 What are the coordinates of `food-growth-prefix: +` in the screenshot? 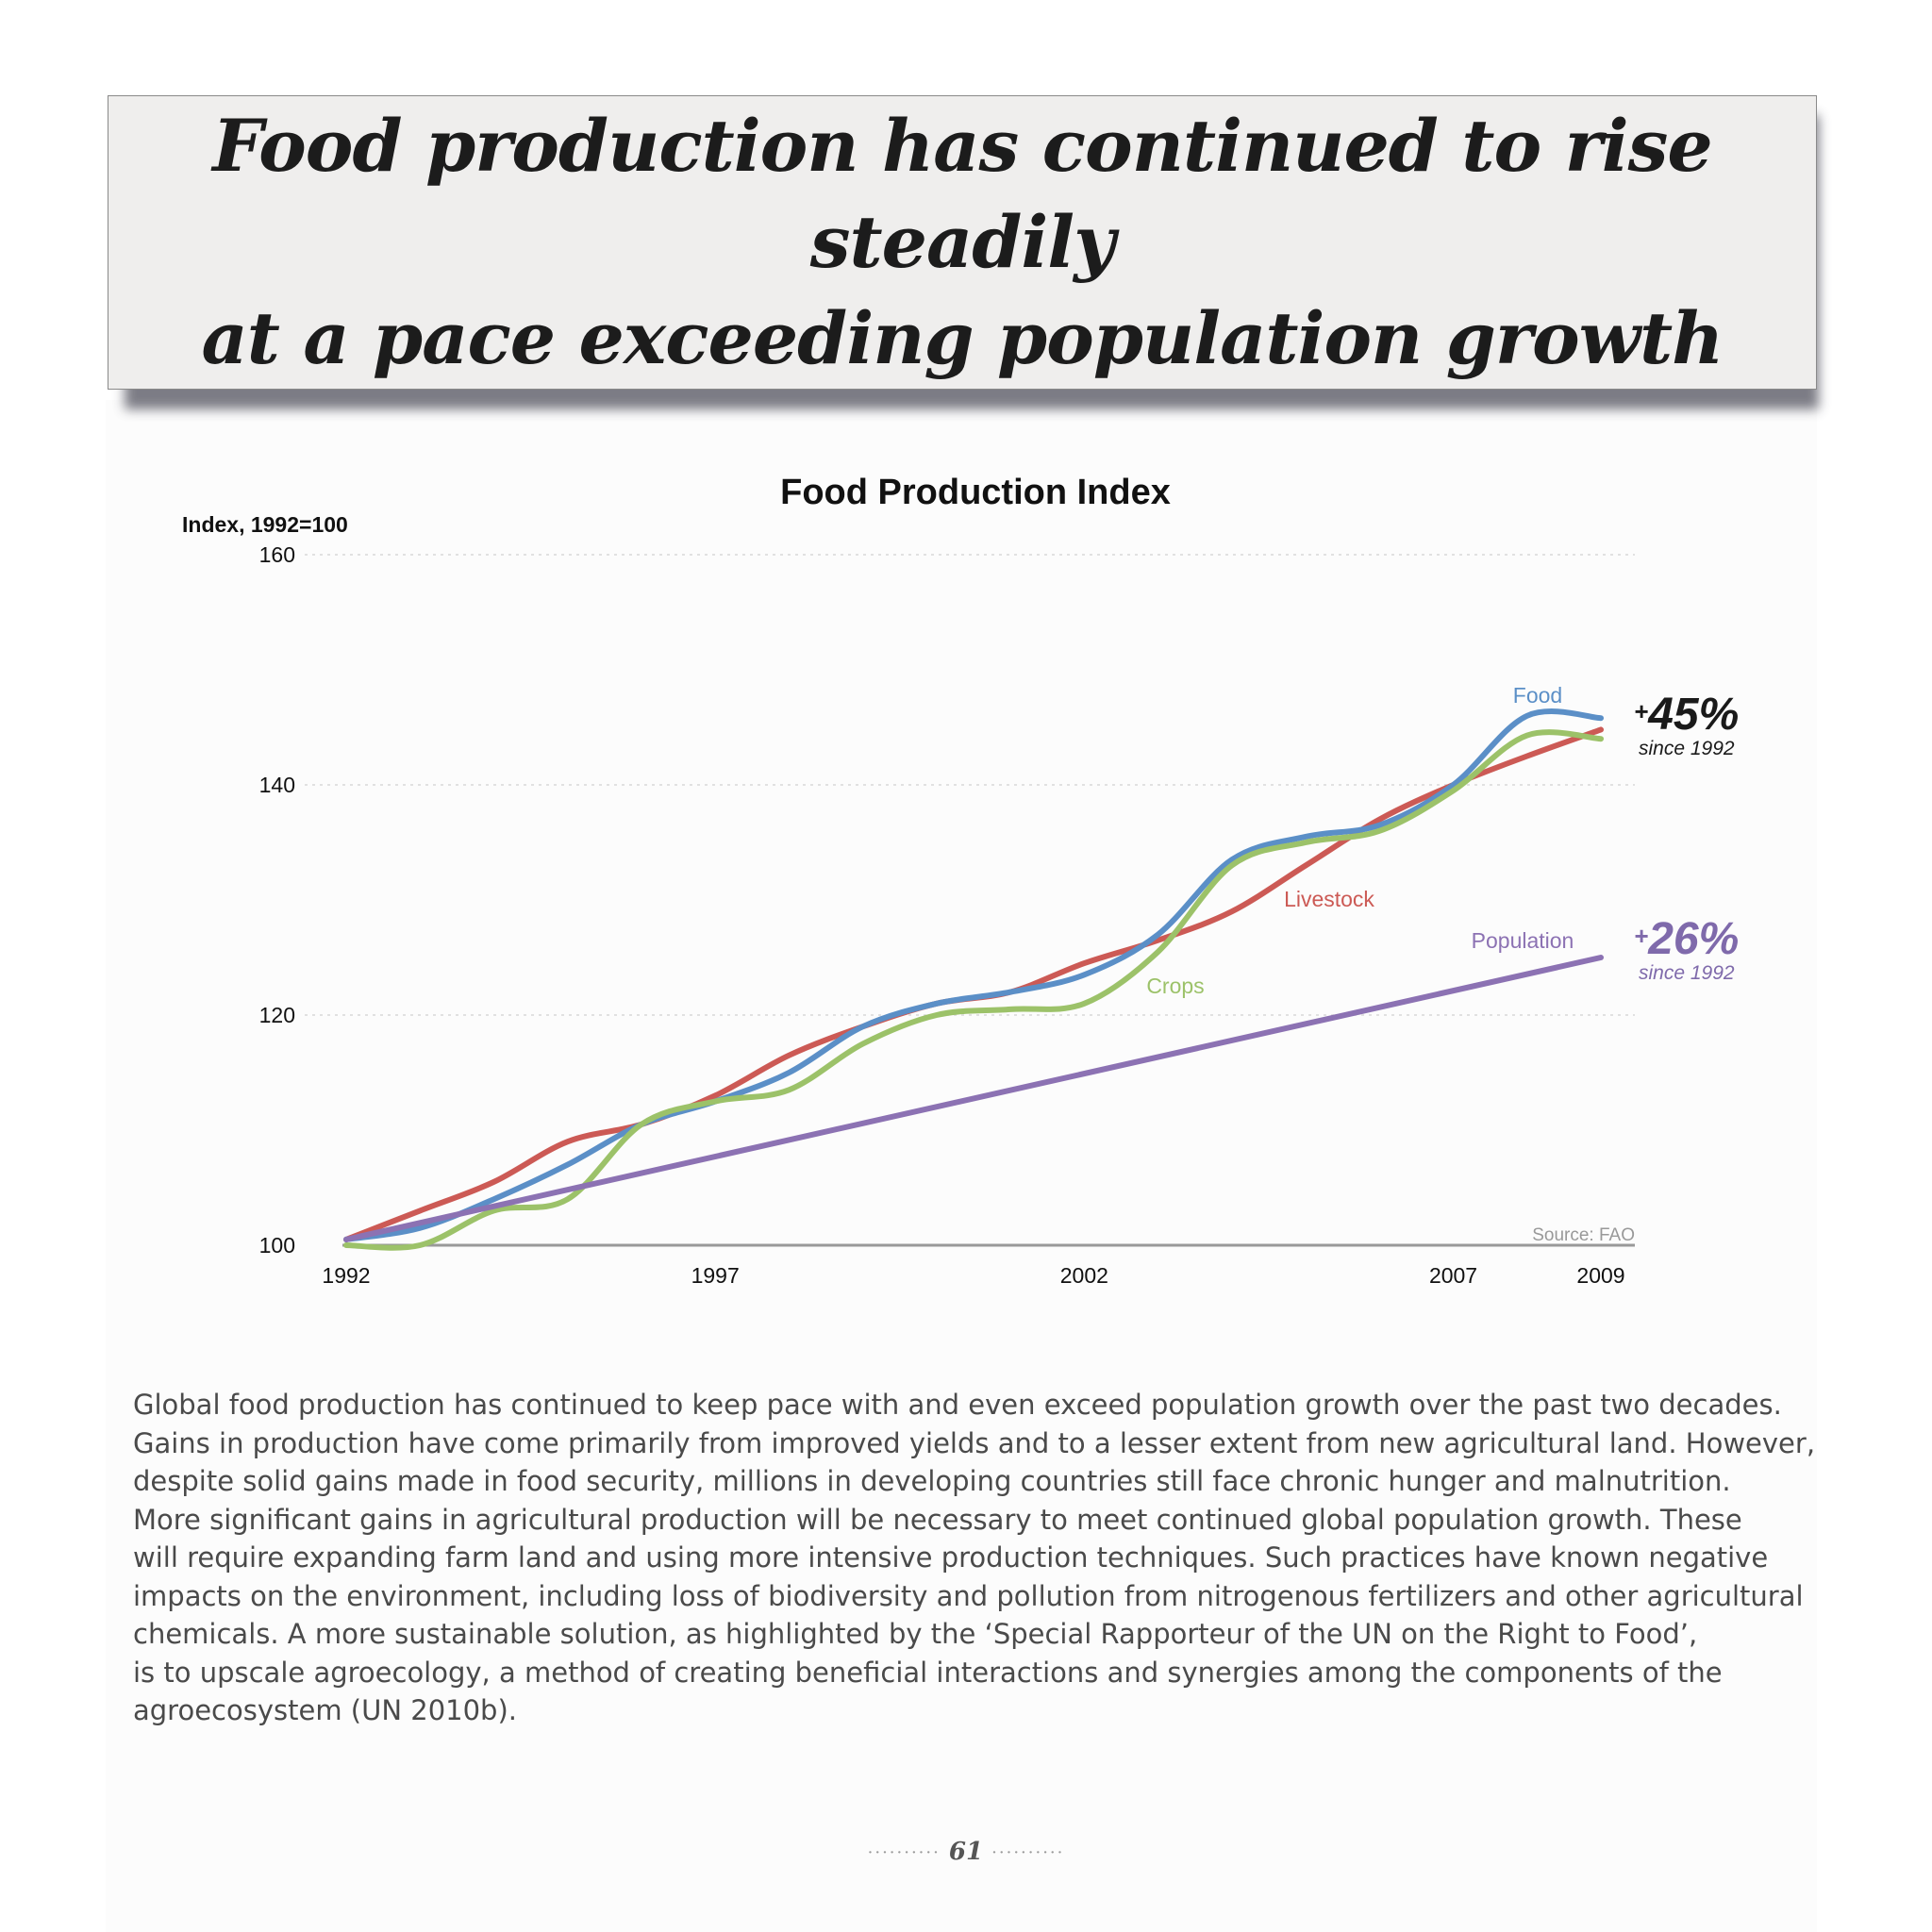 It's located at (1641, 711).